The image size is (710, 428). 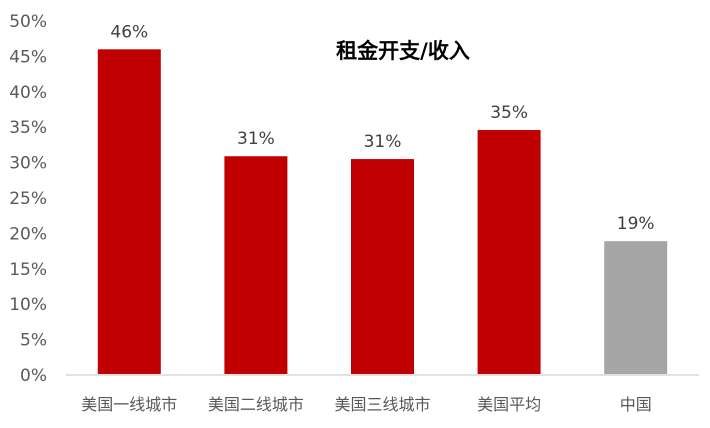 What do you see at coordinates (28, 164) in the screenshot?
I see `y-tick-label: 30%` at bounding box center [28, 164].